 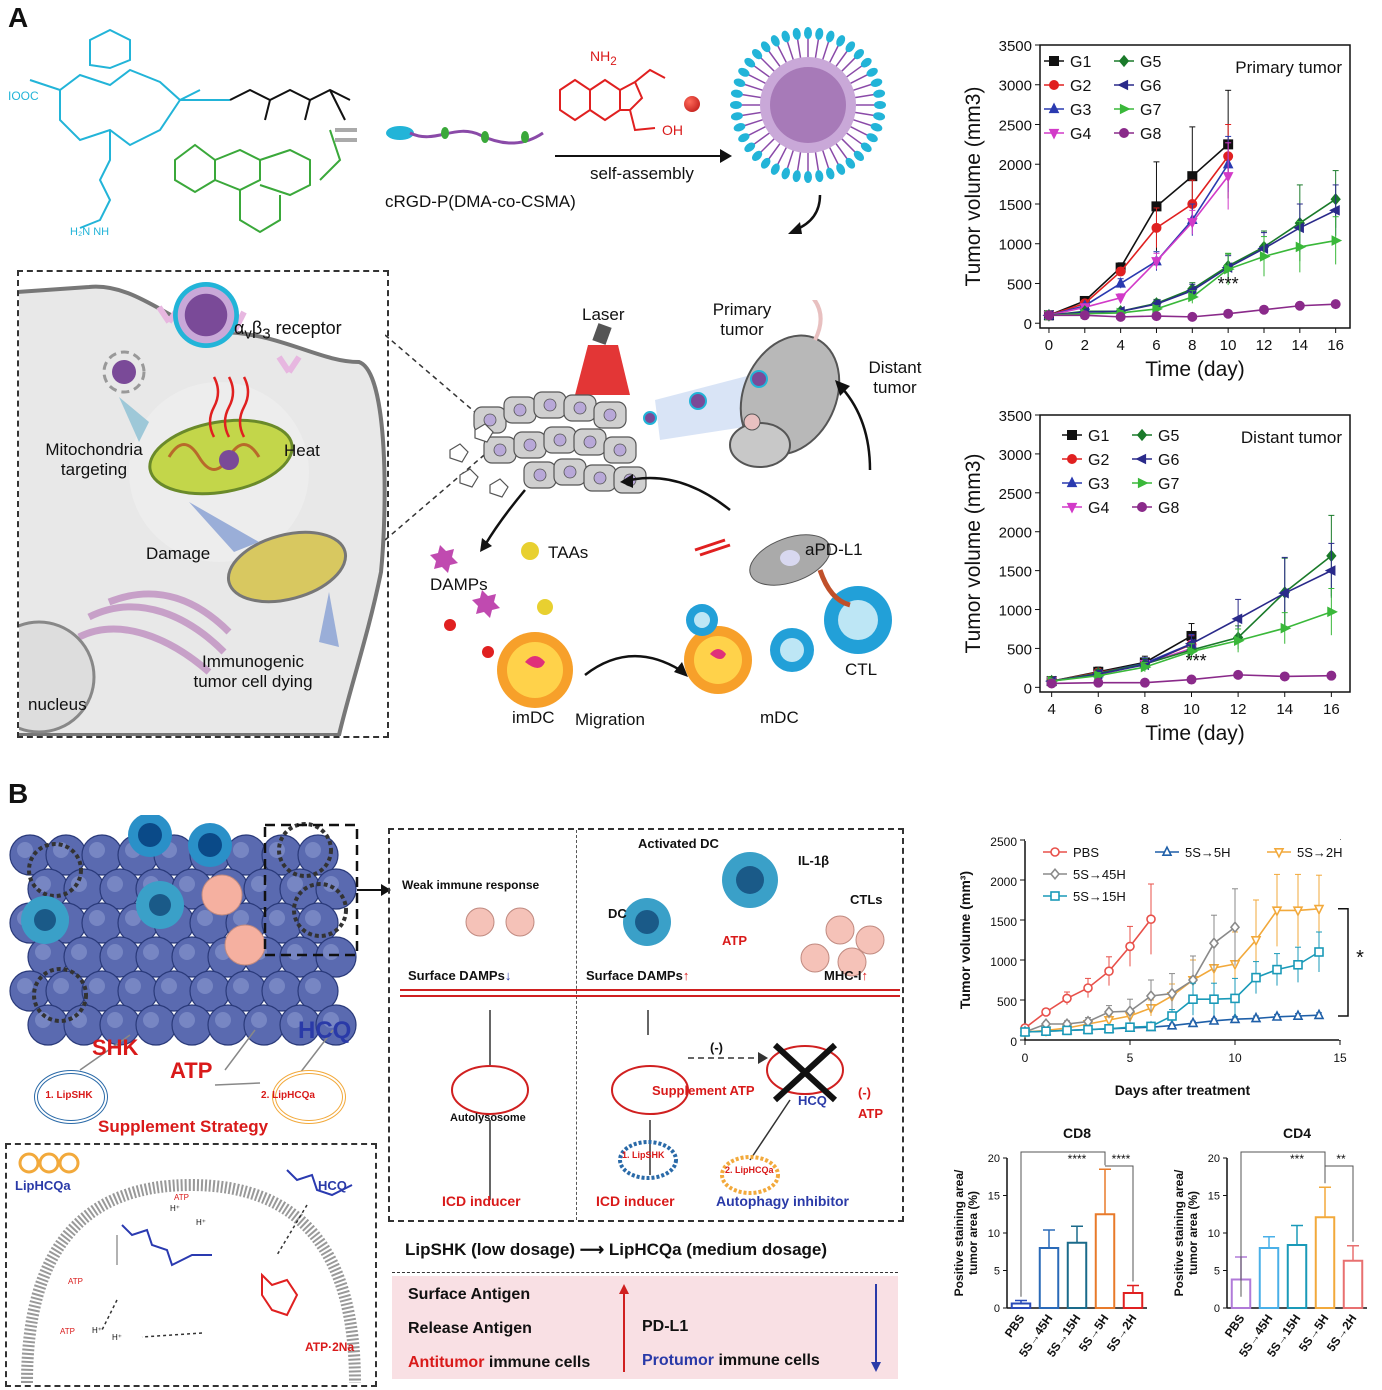 What do you see at coordinates (1138, 236) in the screenshot?
I see `series-line` at bounding box center [1138, 236].